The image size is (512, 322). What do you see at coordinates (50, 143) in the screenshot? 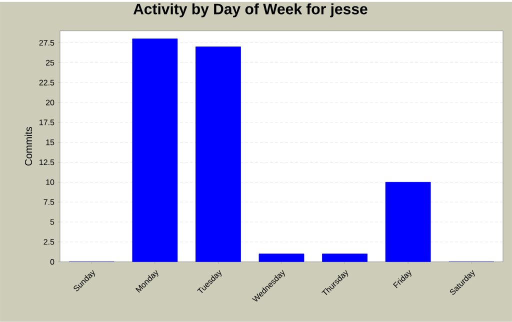
I see `y-tick-label: 15` at bounding box center [50, 143].